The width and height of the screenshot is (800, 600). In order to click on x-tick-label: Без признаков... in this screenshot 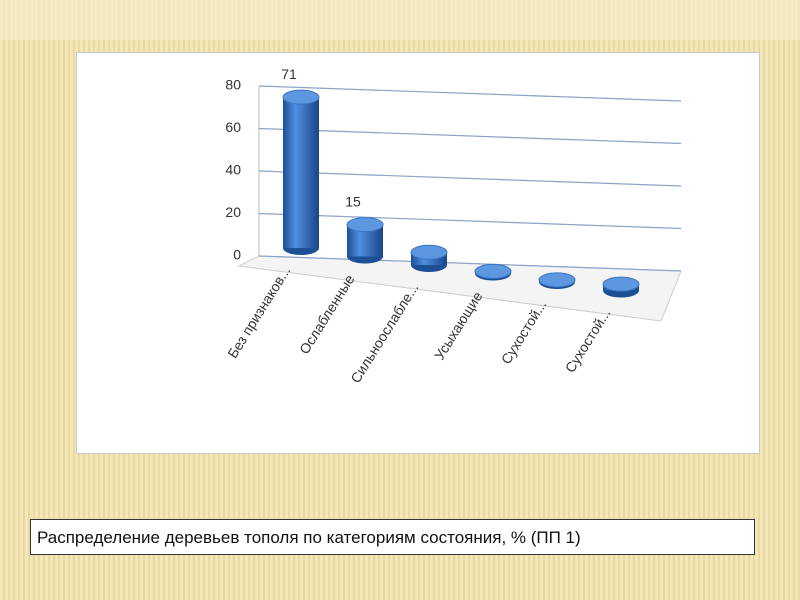, I will do `click(258, 312)`.